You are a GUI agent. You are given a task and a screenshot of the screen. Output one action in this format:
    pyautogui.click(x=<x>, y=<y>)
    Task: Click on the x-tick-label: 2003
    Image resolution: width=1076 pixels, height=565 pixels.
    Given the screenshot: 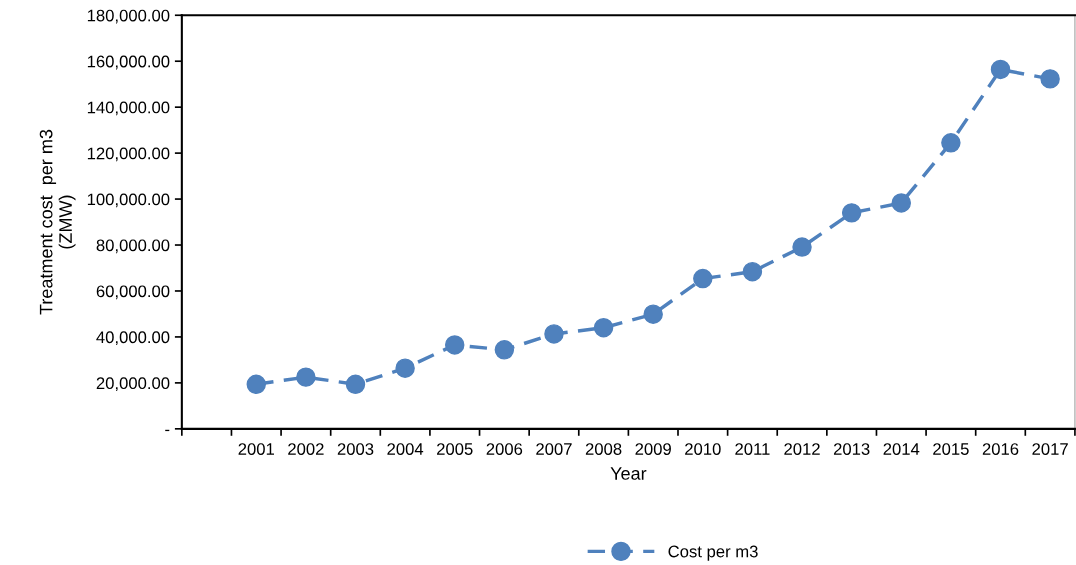 What is the action you would take?
    pyautogui.click(x=355, y=449)
    